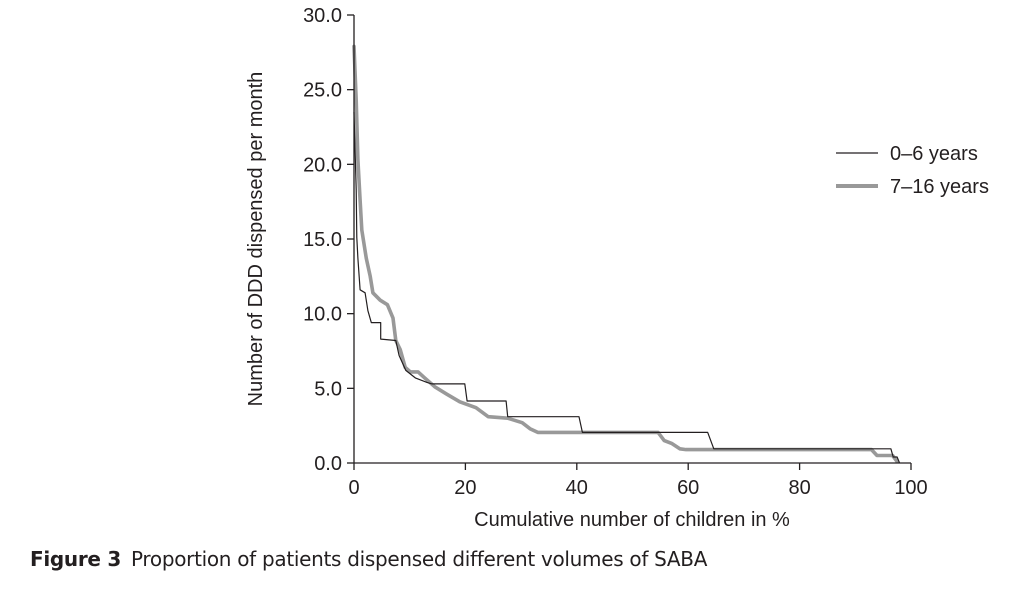 The height and width of the screenshot is (589, 1019). I want to click on legend-label-0-6-years: 0–6 years, so click(934, 154).